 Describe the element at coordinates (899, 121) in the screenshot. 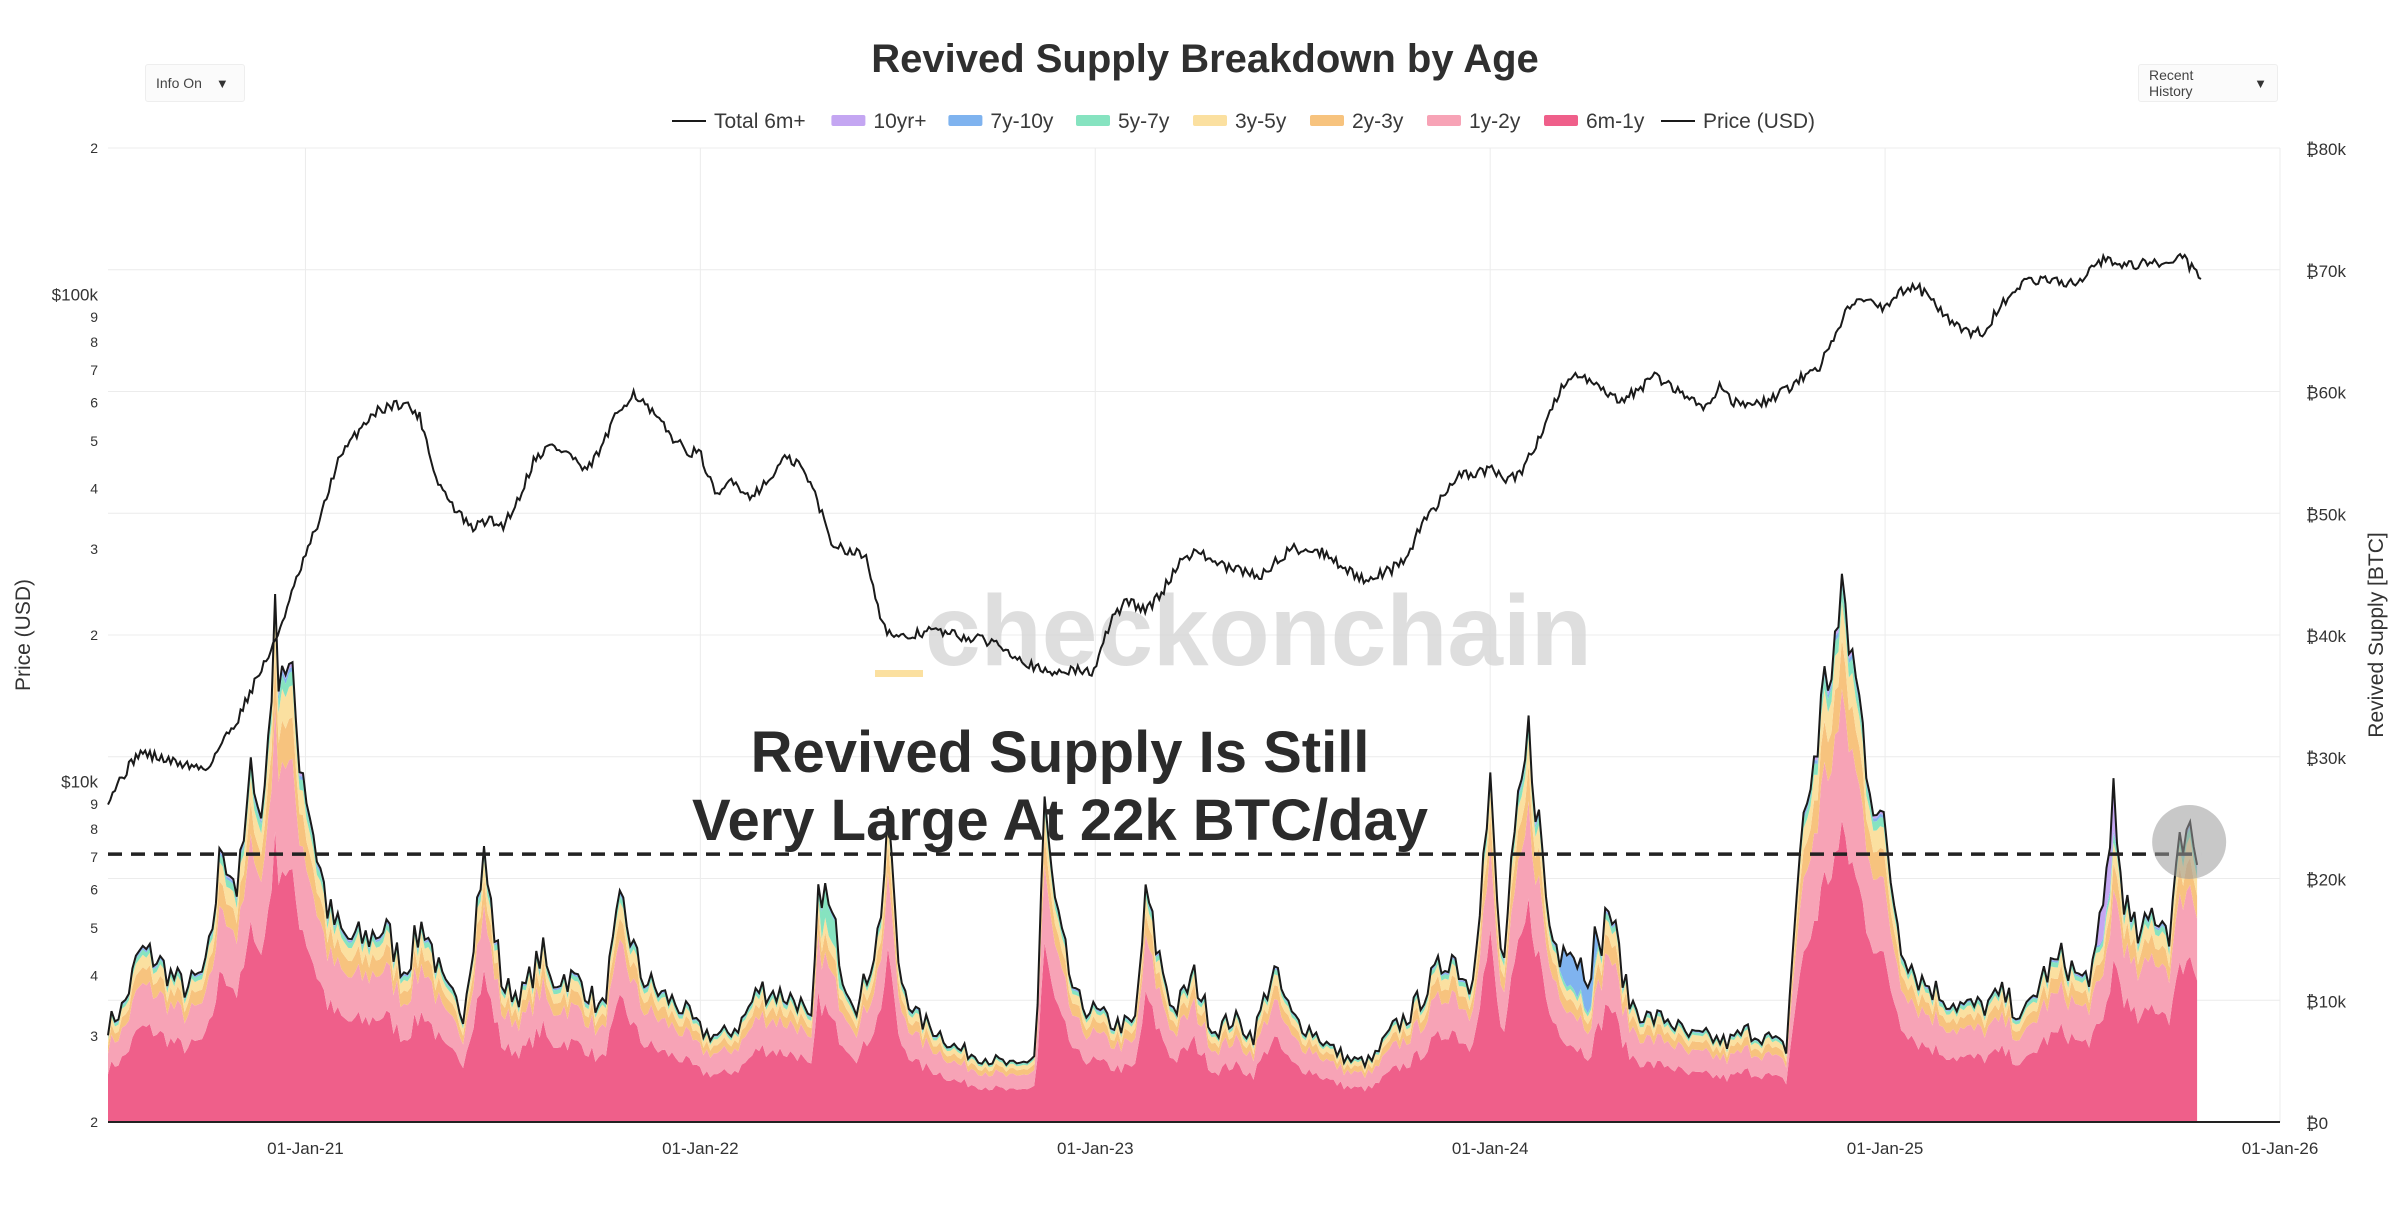

I see `legend-label: 10yr+` at that location.